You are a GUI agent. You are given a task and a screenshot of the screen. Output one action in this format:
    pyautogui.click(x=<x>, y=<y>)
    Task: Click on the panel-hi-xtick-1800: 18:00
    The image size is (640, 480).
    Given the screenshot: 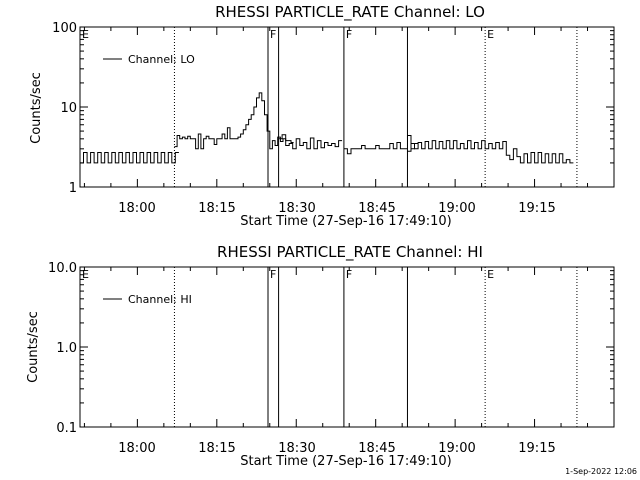 What is the action you would take?
    pyautogui.click(x=136, y=448)
    